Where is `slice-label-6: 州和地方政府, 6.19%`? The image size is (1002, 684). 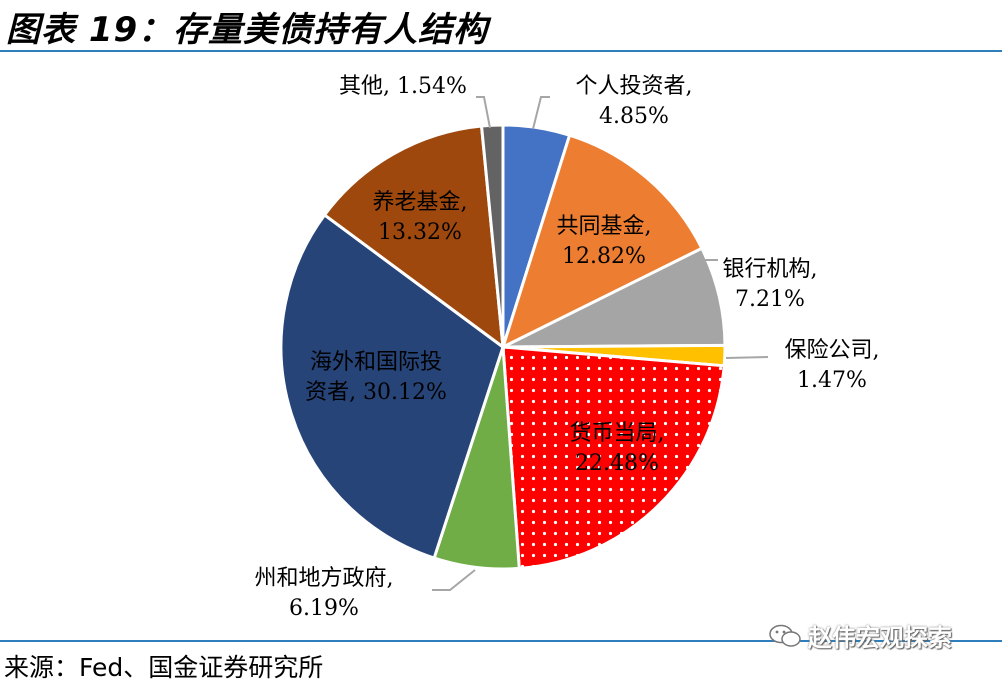 slice-label-6: 州和地方政府, 6.19% is located at coordinates (324, 593).